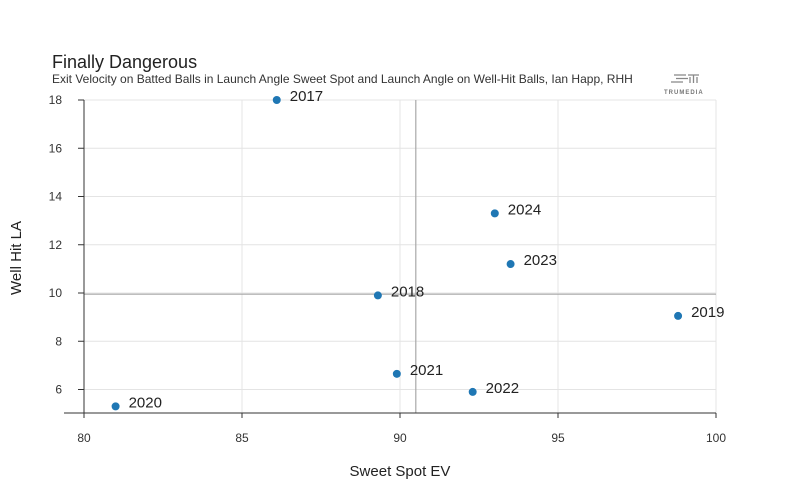 This screenshot has height=500, width=800. I want to click on trumedia-logo-text: TRUMEDIA, so click(684, 93).